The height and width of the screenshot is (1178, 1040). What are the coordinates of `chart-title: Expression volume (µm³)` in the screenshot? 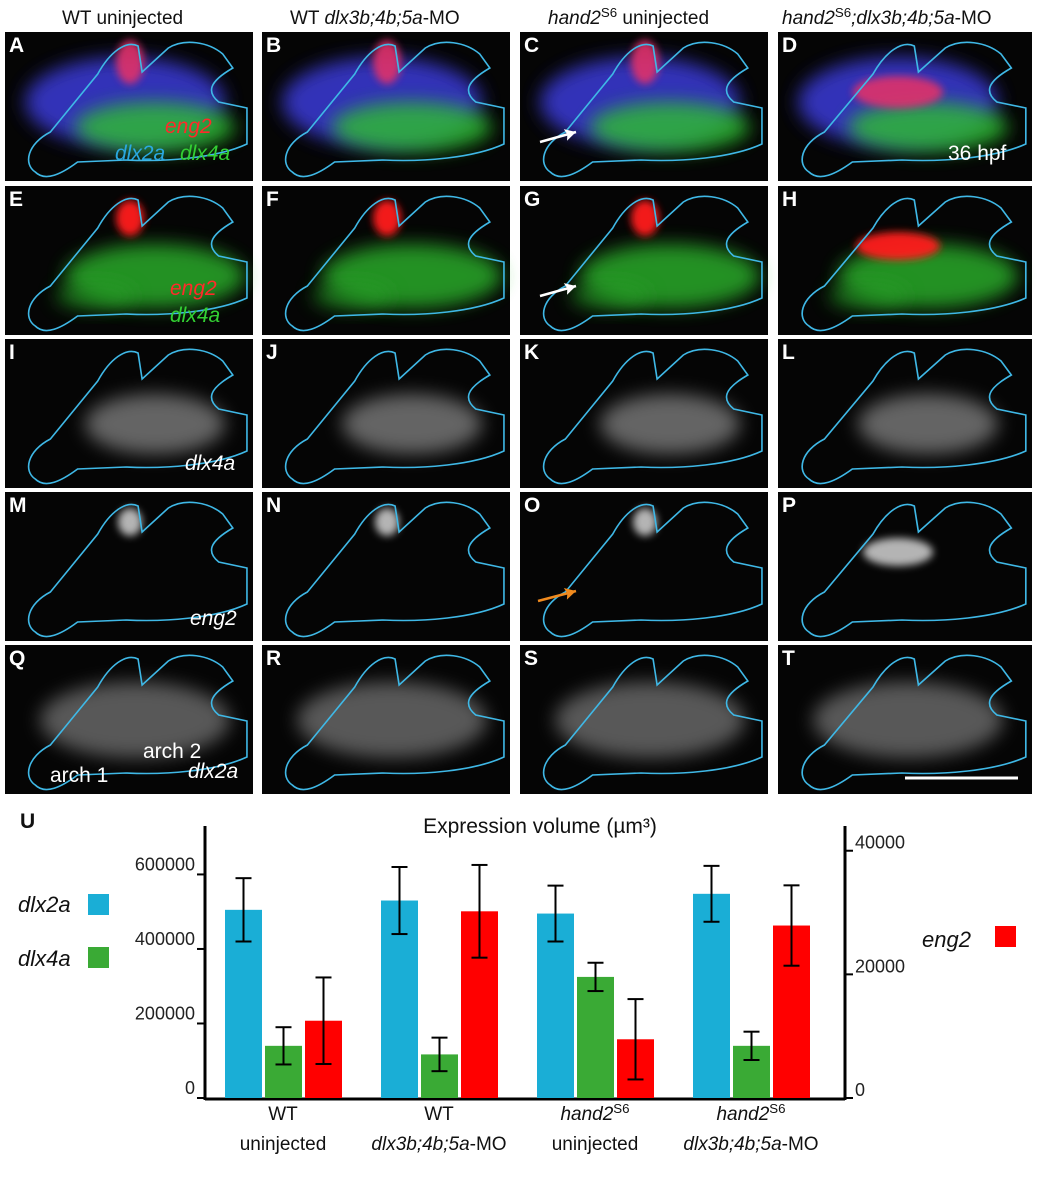 It's located at (540, 826).